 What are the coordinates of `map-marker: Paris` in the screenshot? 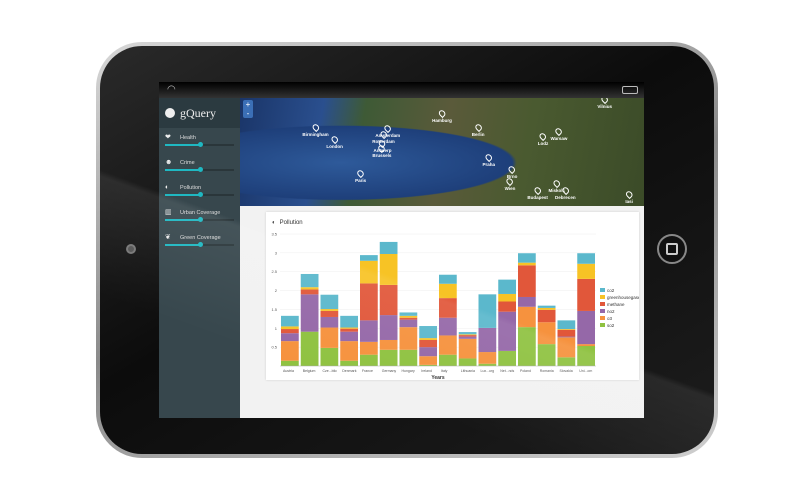 It's located at (360, 176).